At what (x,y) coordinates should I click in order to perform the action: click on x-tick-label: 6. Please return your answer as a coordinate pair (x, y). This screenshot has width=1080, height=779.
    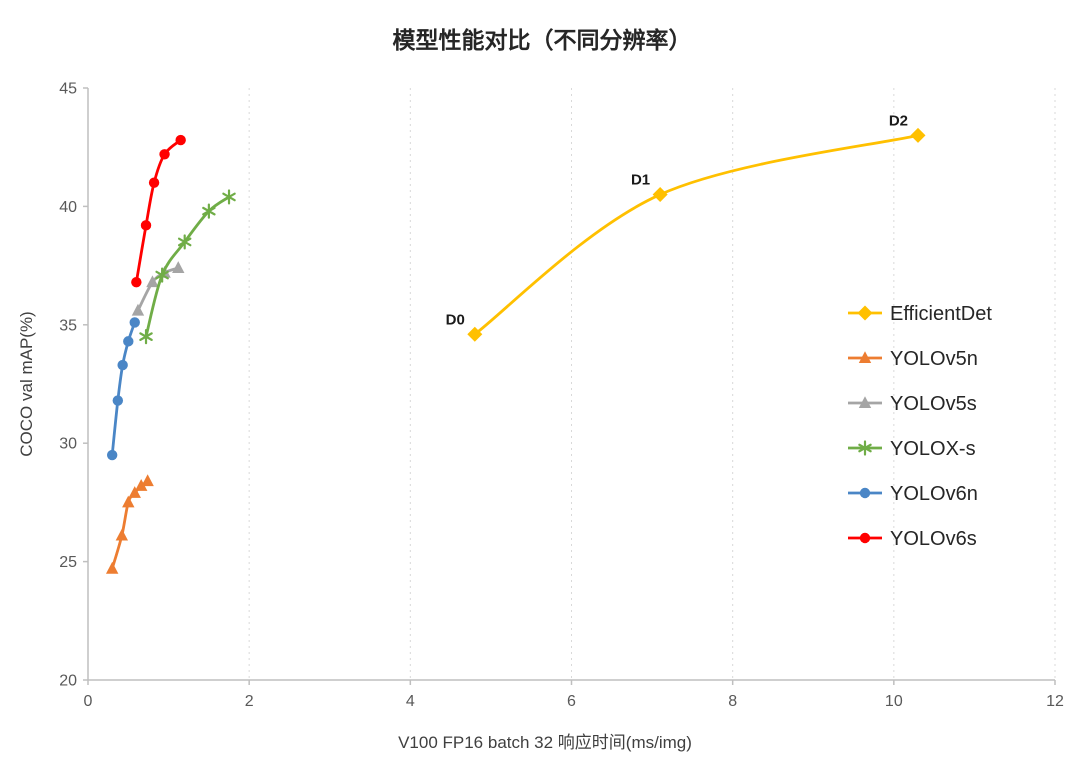
    Looking at the image, I should click on (571, 701).